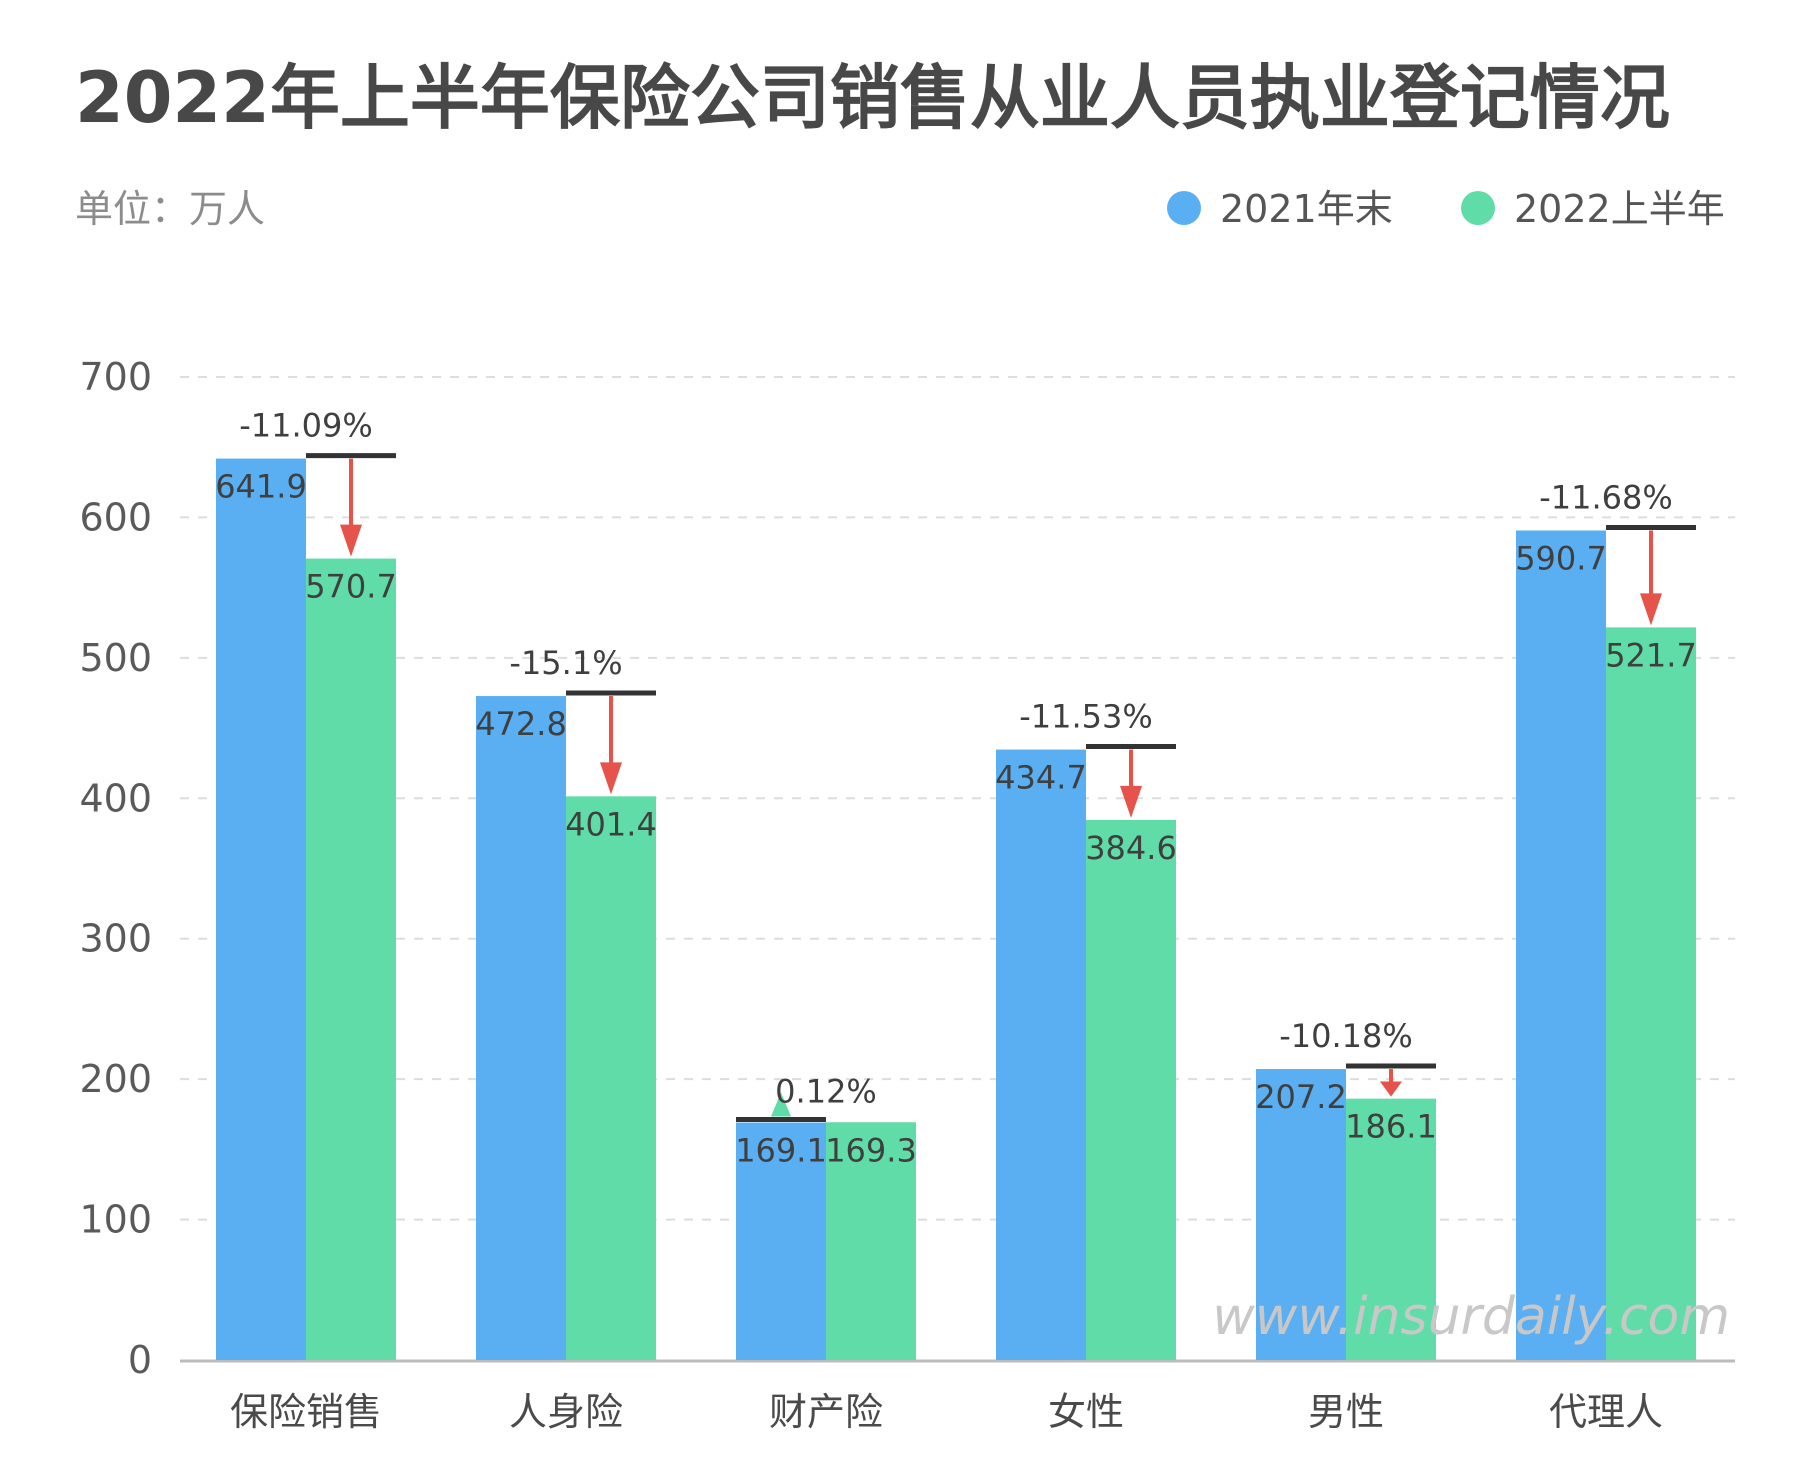  Describe the element at coordinates (1651, 655) in the screenshot. I see `value-label-2022: 521.7` at that location.